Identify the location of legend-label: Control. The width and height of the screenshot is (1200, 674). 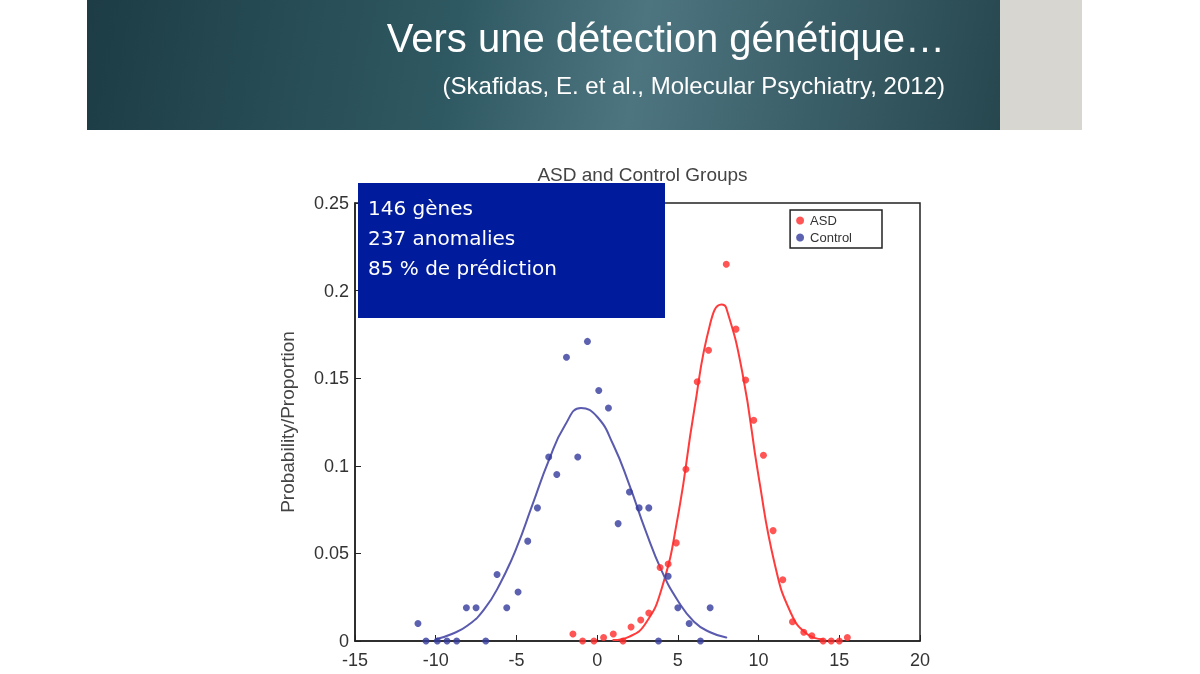
(831, 237).